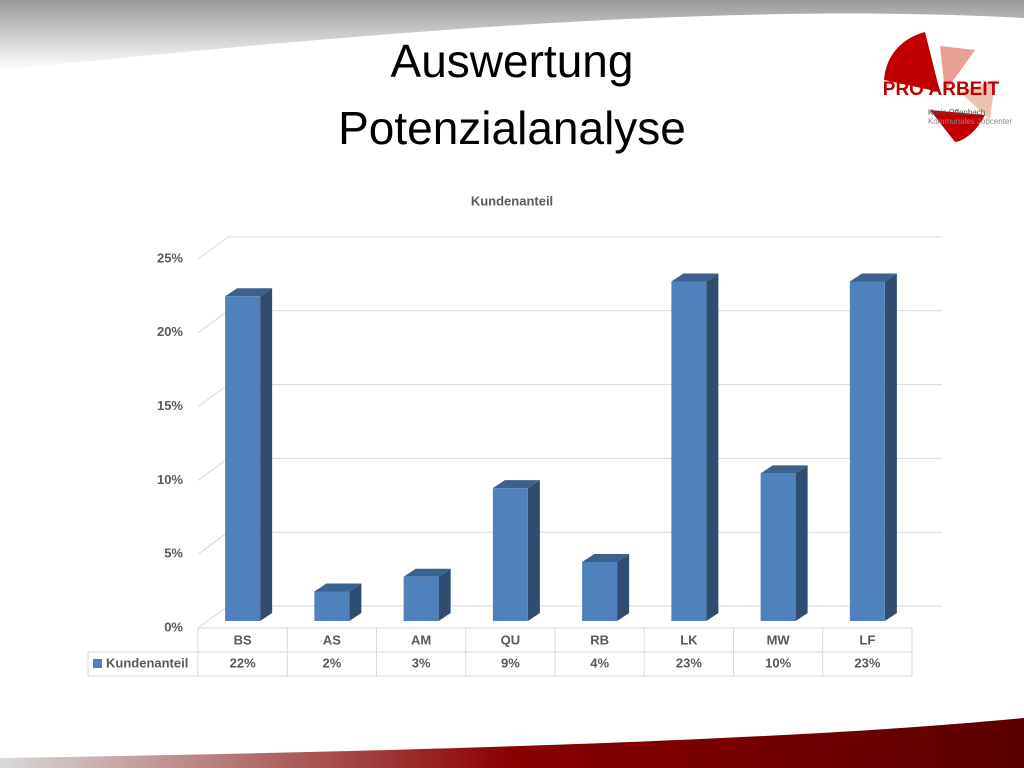  Describe the element at coordinates (170, 331) in the screenshot. I see `y-tick-label: 20%` at that location.